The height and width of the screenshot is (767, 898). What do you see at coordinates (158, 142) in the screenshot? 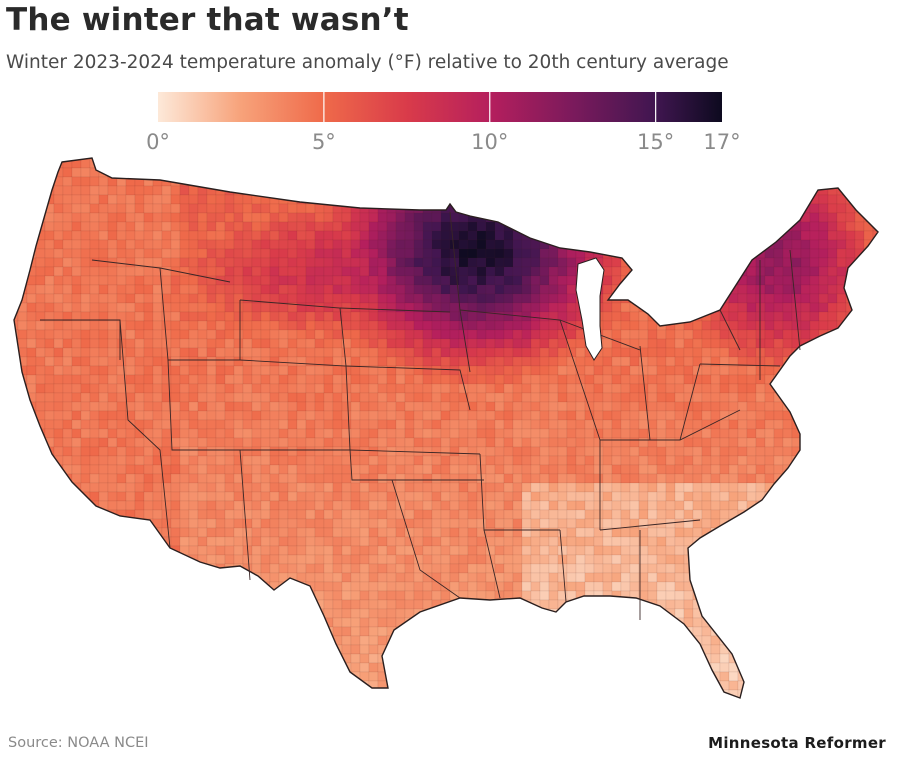
I see `legend-tick-label: 0°` at bounding box center [158, 142].